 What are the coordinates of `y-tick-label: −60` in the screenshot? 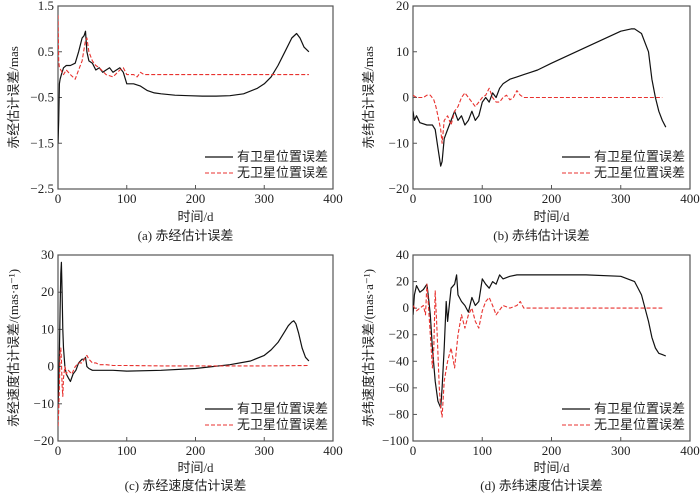 It's located at (399, 387).